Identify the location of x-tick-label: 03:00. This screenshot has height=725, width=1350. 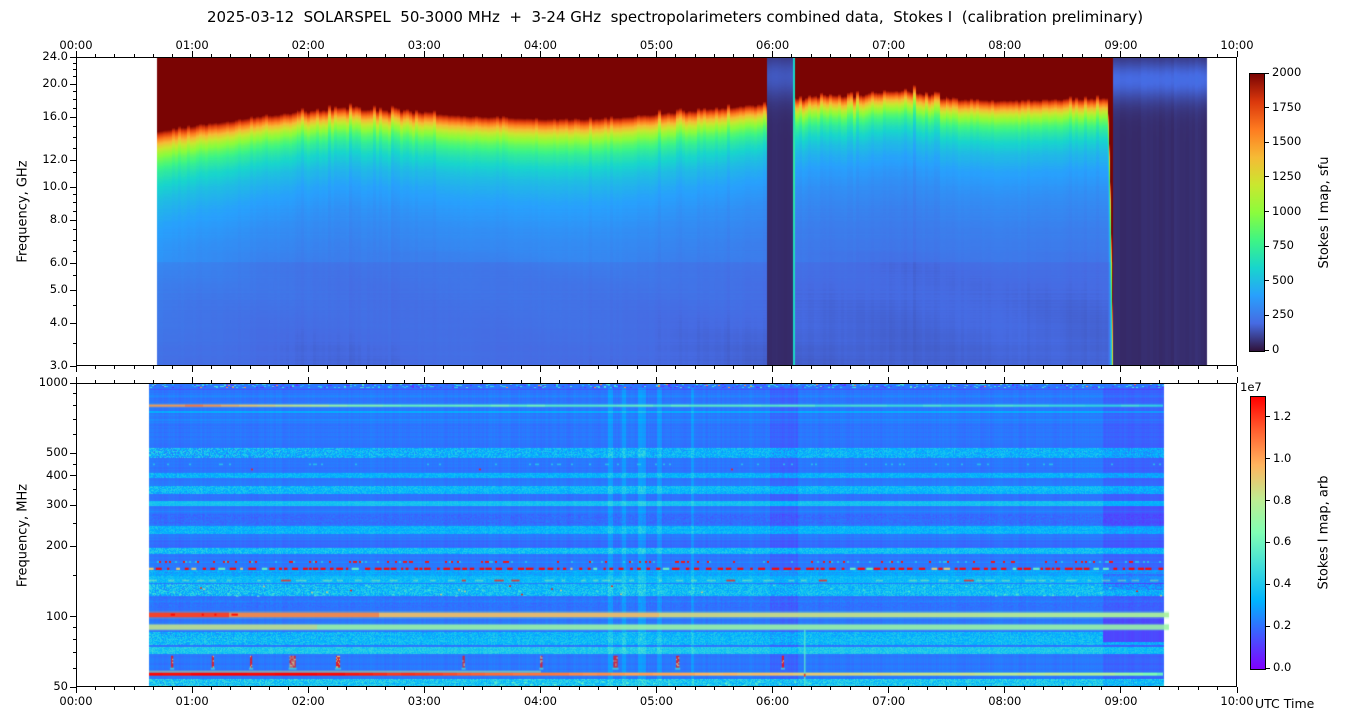
(424, 701).